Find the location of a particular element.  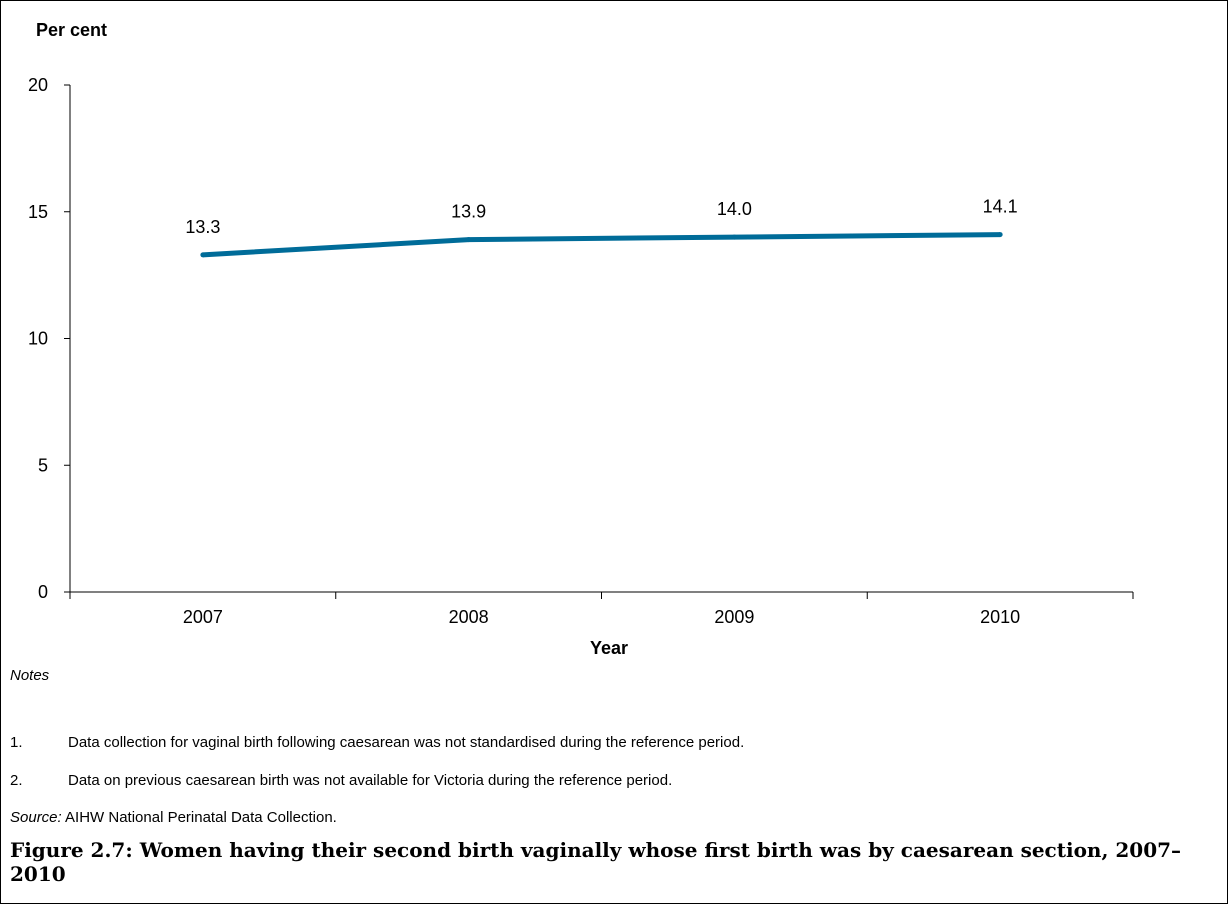

series-line is located at coordinates (601, 245).